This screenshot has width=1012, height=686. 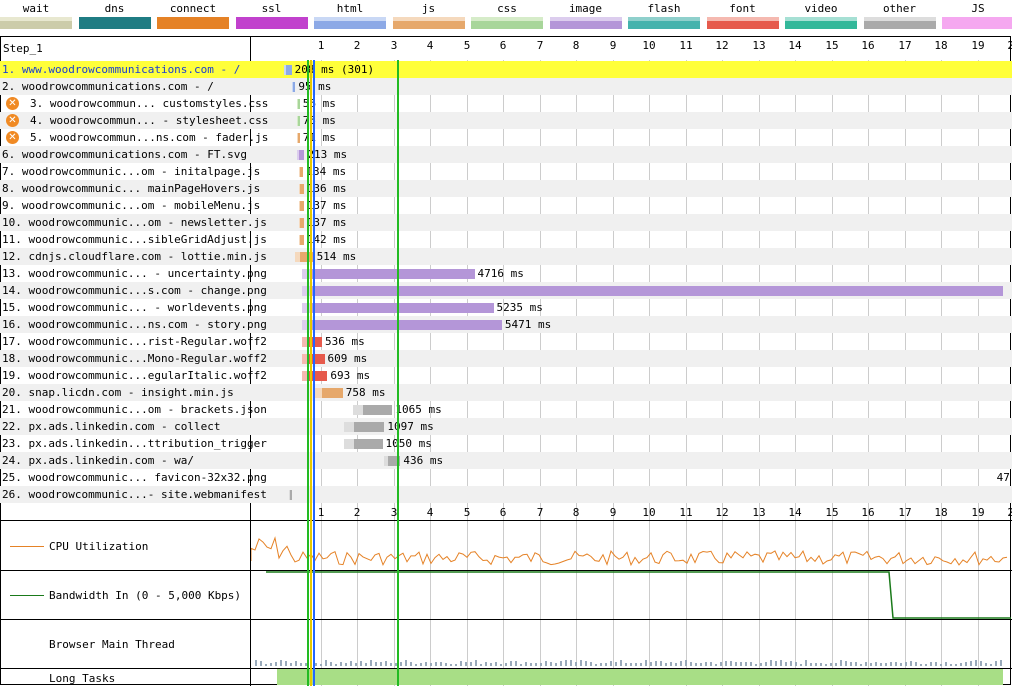 I want to click on request-row: 22. px.ads.linkedin.com - collect 1097 ms, so click(x=506, y=426).